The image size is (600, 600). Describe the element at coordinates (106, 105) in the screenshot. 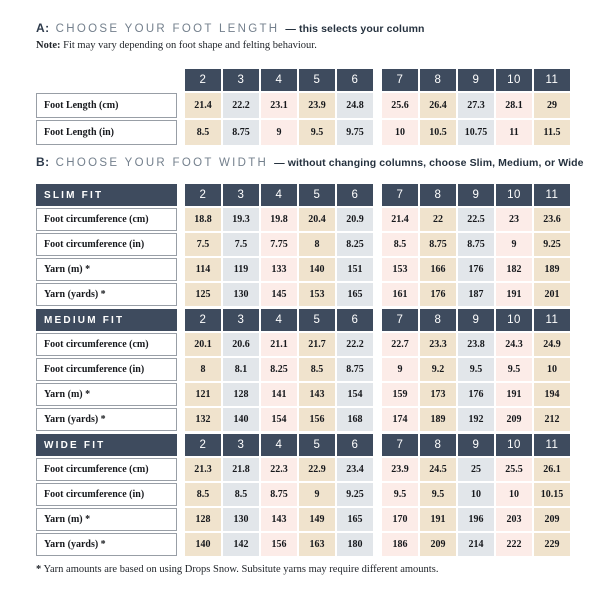

I see `row-label-cell: Foot Length (cm)` at that location.